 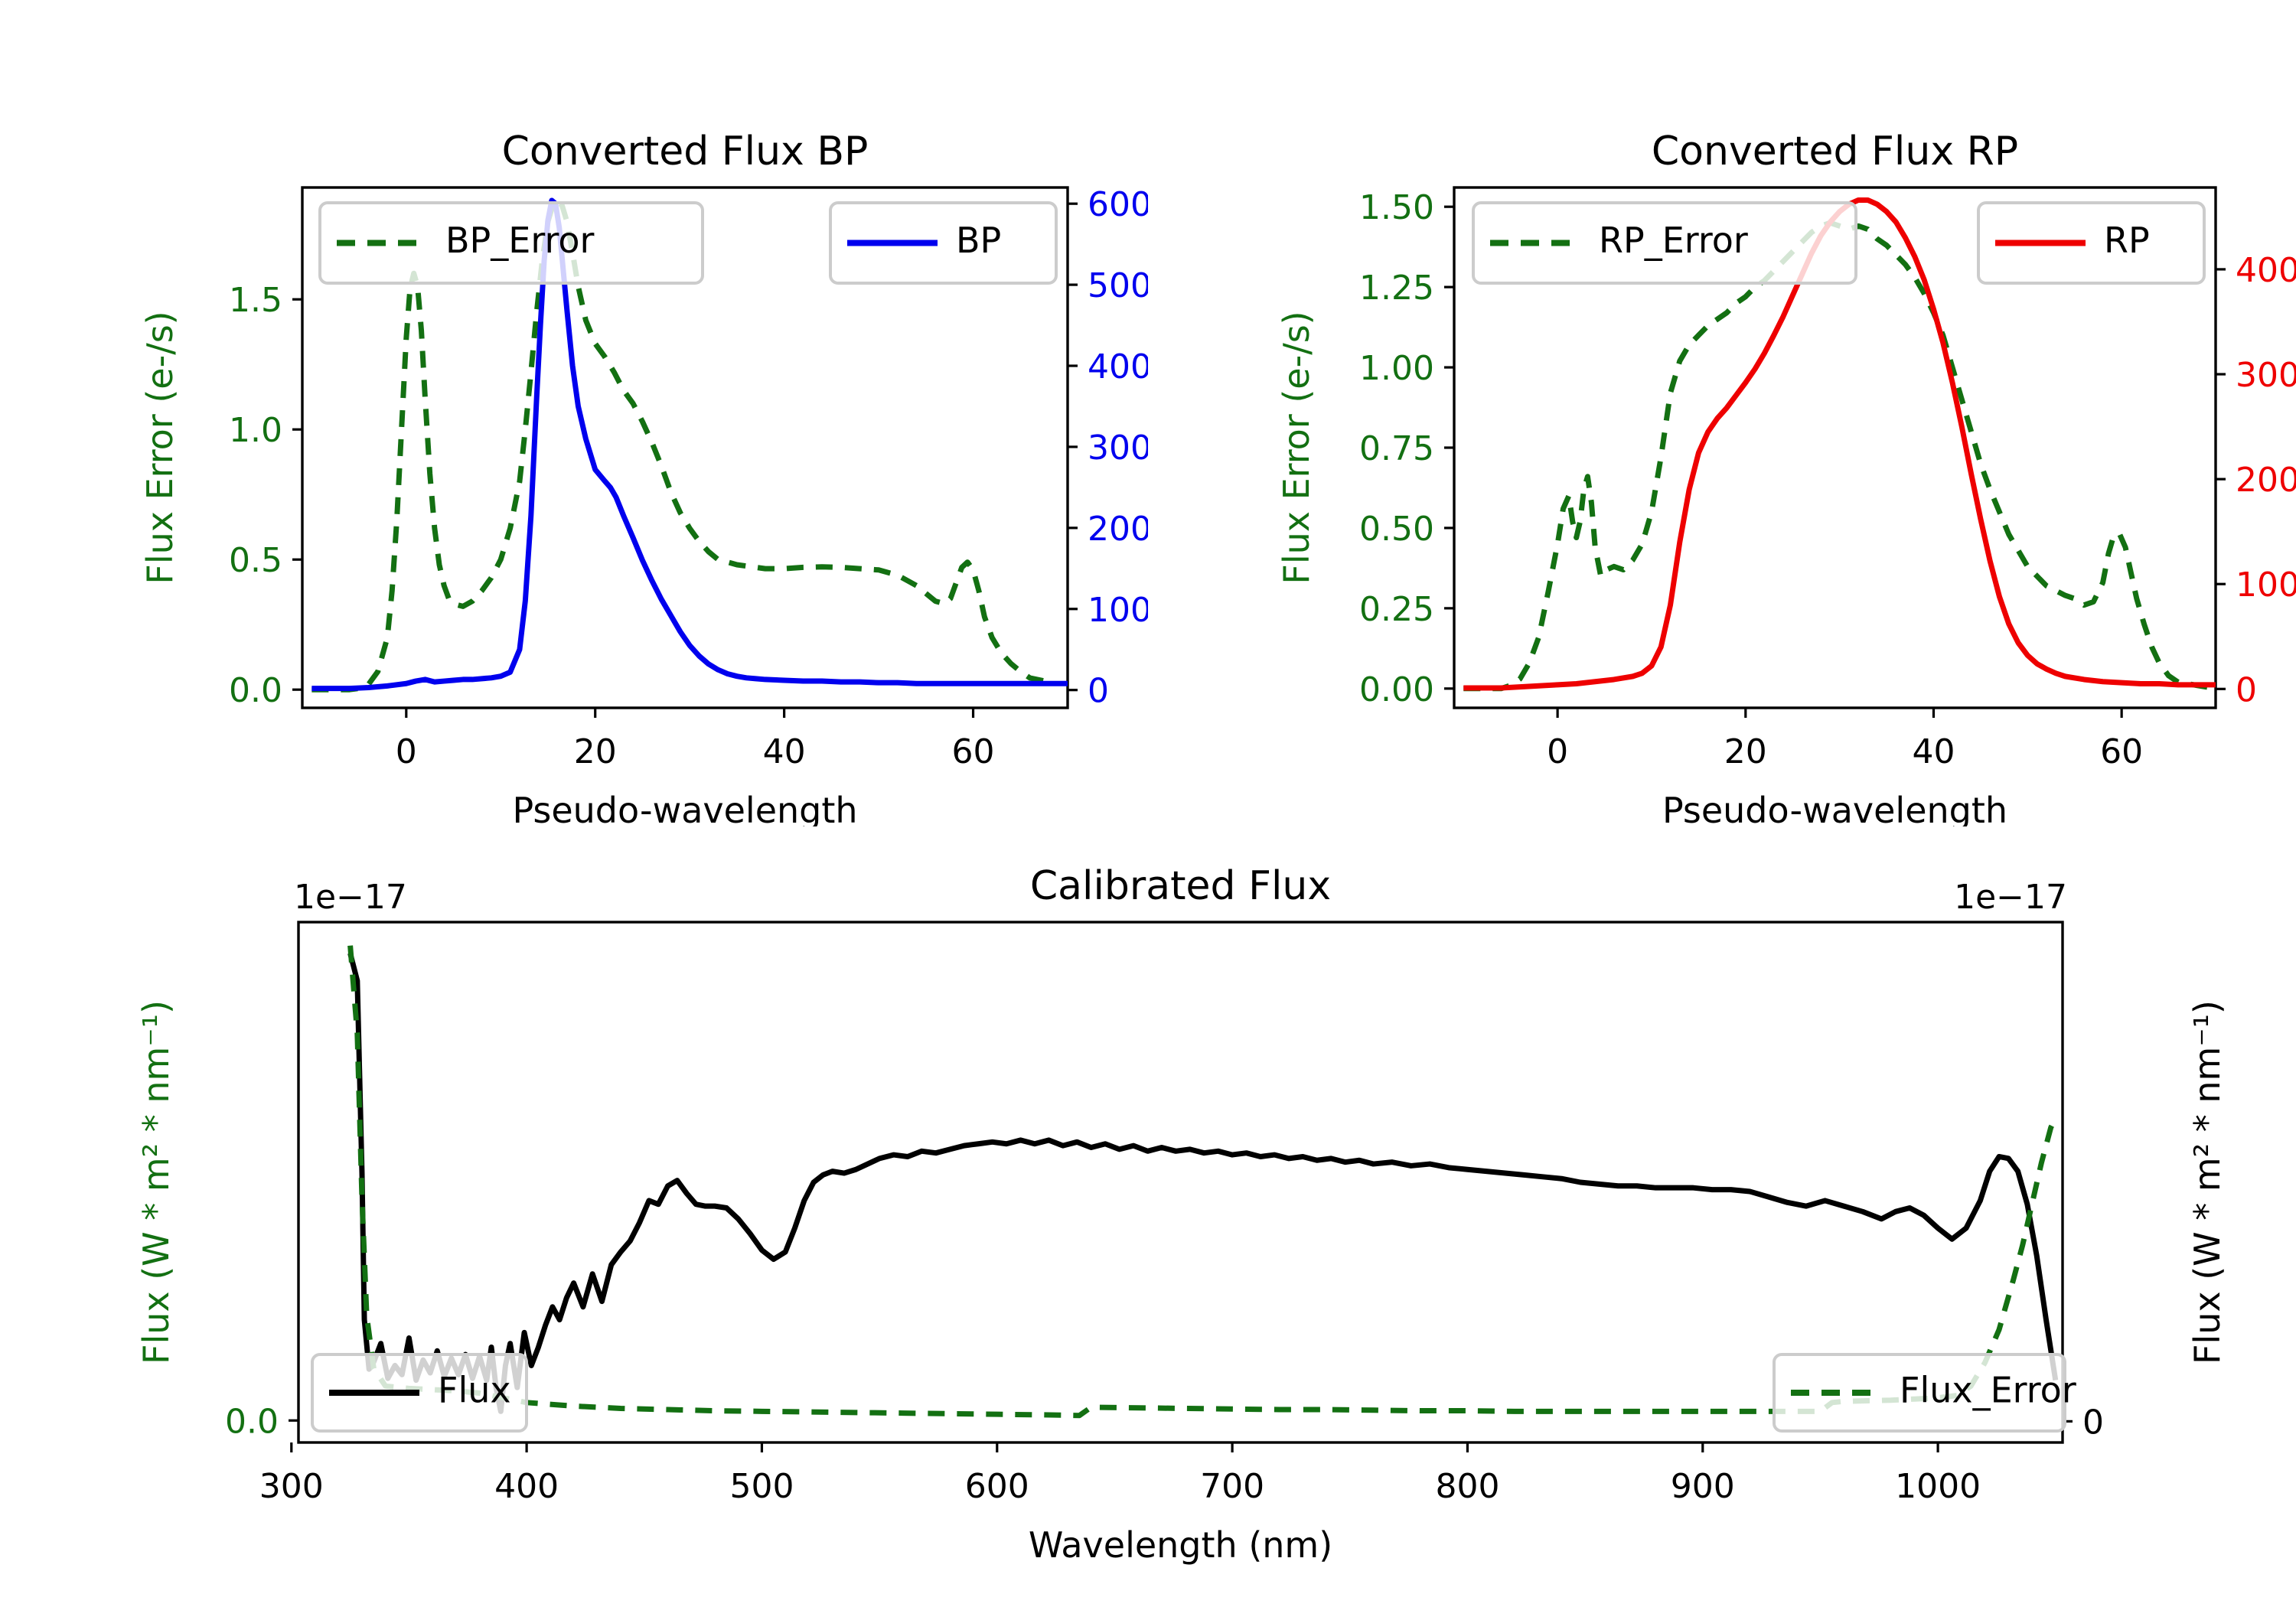 What do you see at coordinates (1118, 204) in the screenshot?
I see `y-tick-label-right: 600` at bounding box center [1118, 204].